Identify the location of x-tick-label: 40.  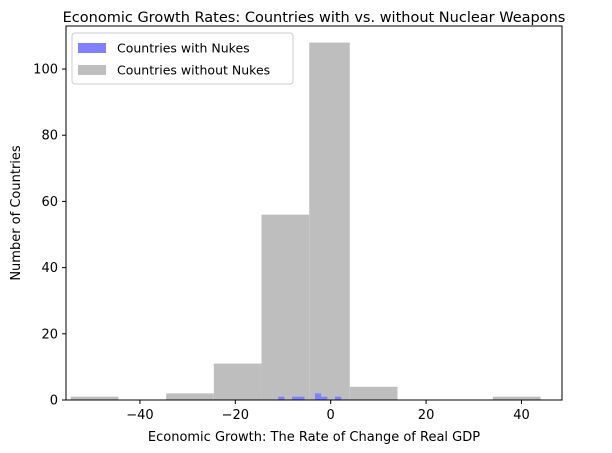
(521, 415).